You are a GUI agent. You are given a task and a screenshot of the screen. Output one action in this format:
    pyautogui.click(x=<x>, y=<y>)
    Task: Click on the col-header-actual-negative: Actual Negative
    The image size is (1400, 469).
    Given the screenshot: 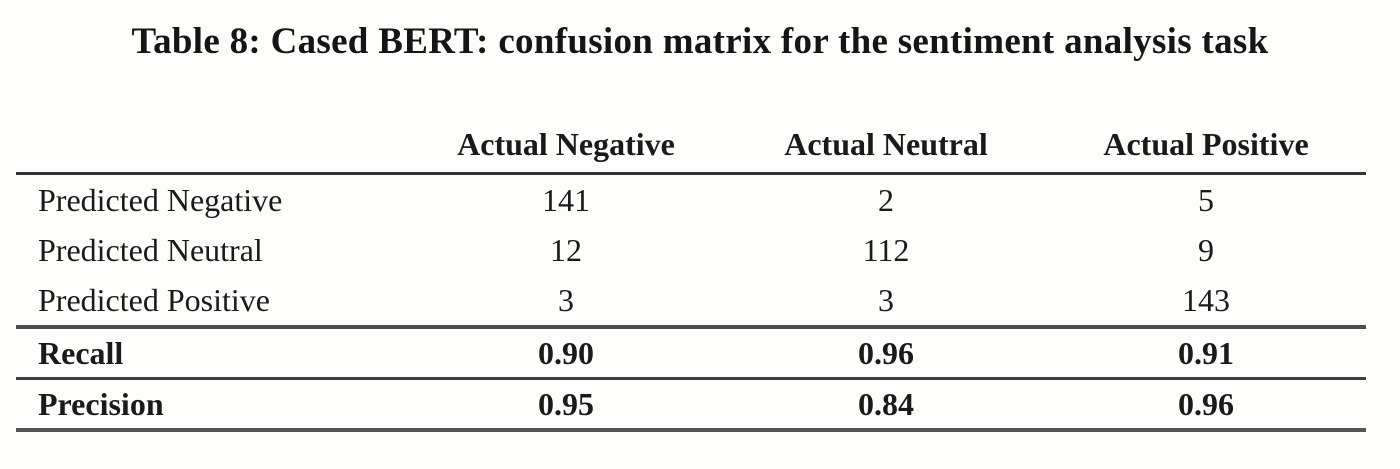 What is the action you would take?
    pyautogui.click(x=566, y=145)
    